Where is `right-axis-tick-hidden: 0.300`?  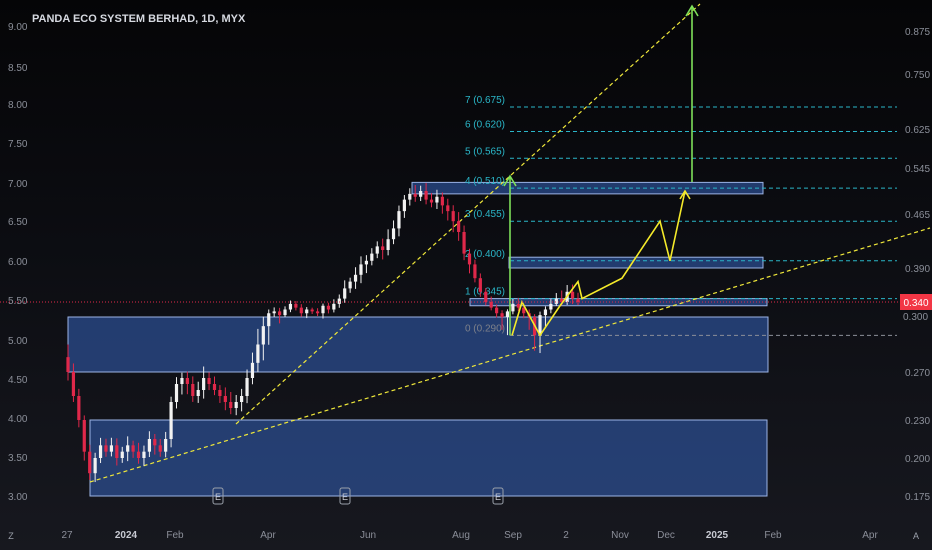
right-axis-tick-hidden: 0.300 is located at coordinates (915, 317).